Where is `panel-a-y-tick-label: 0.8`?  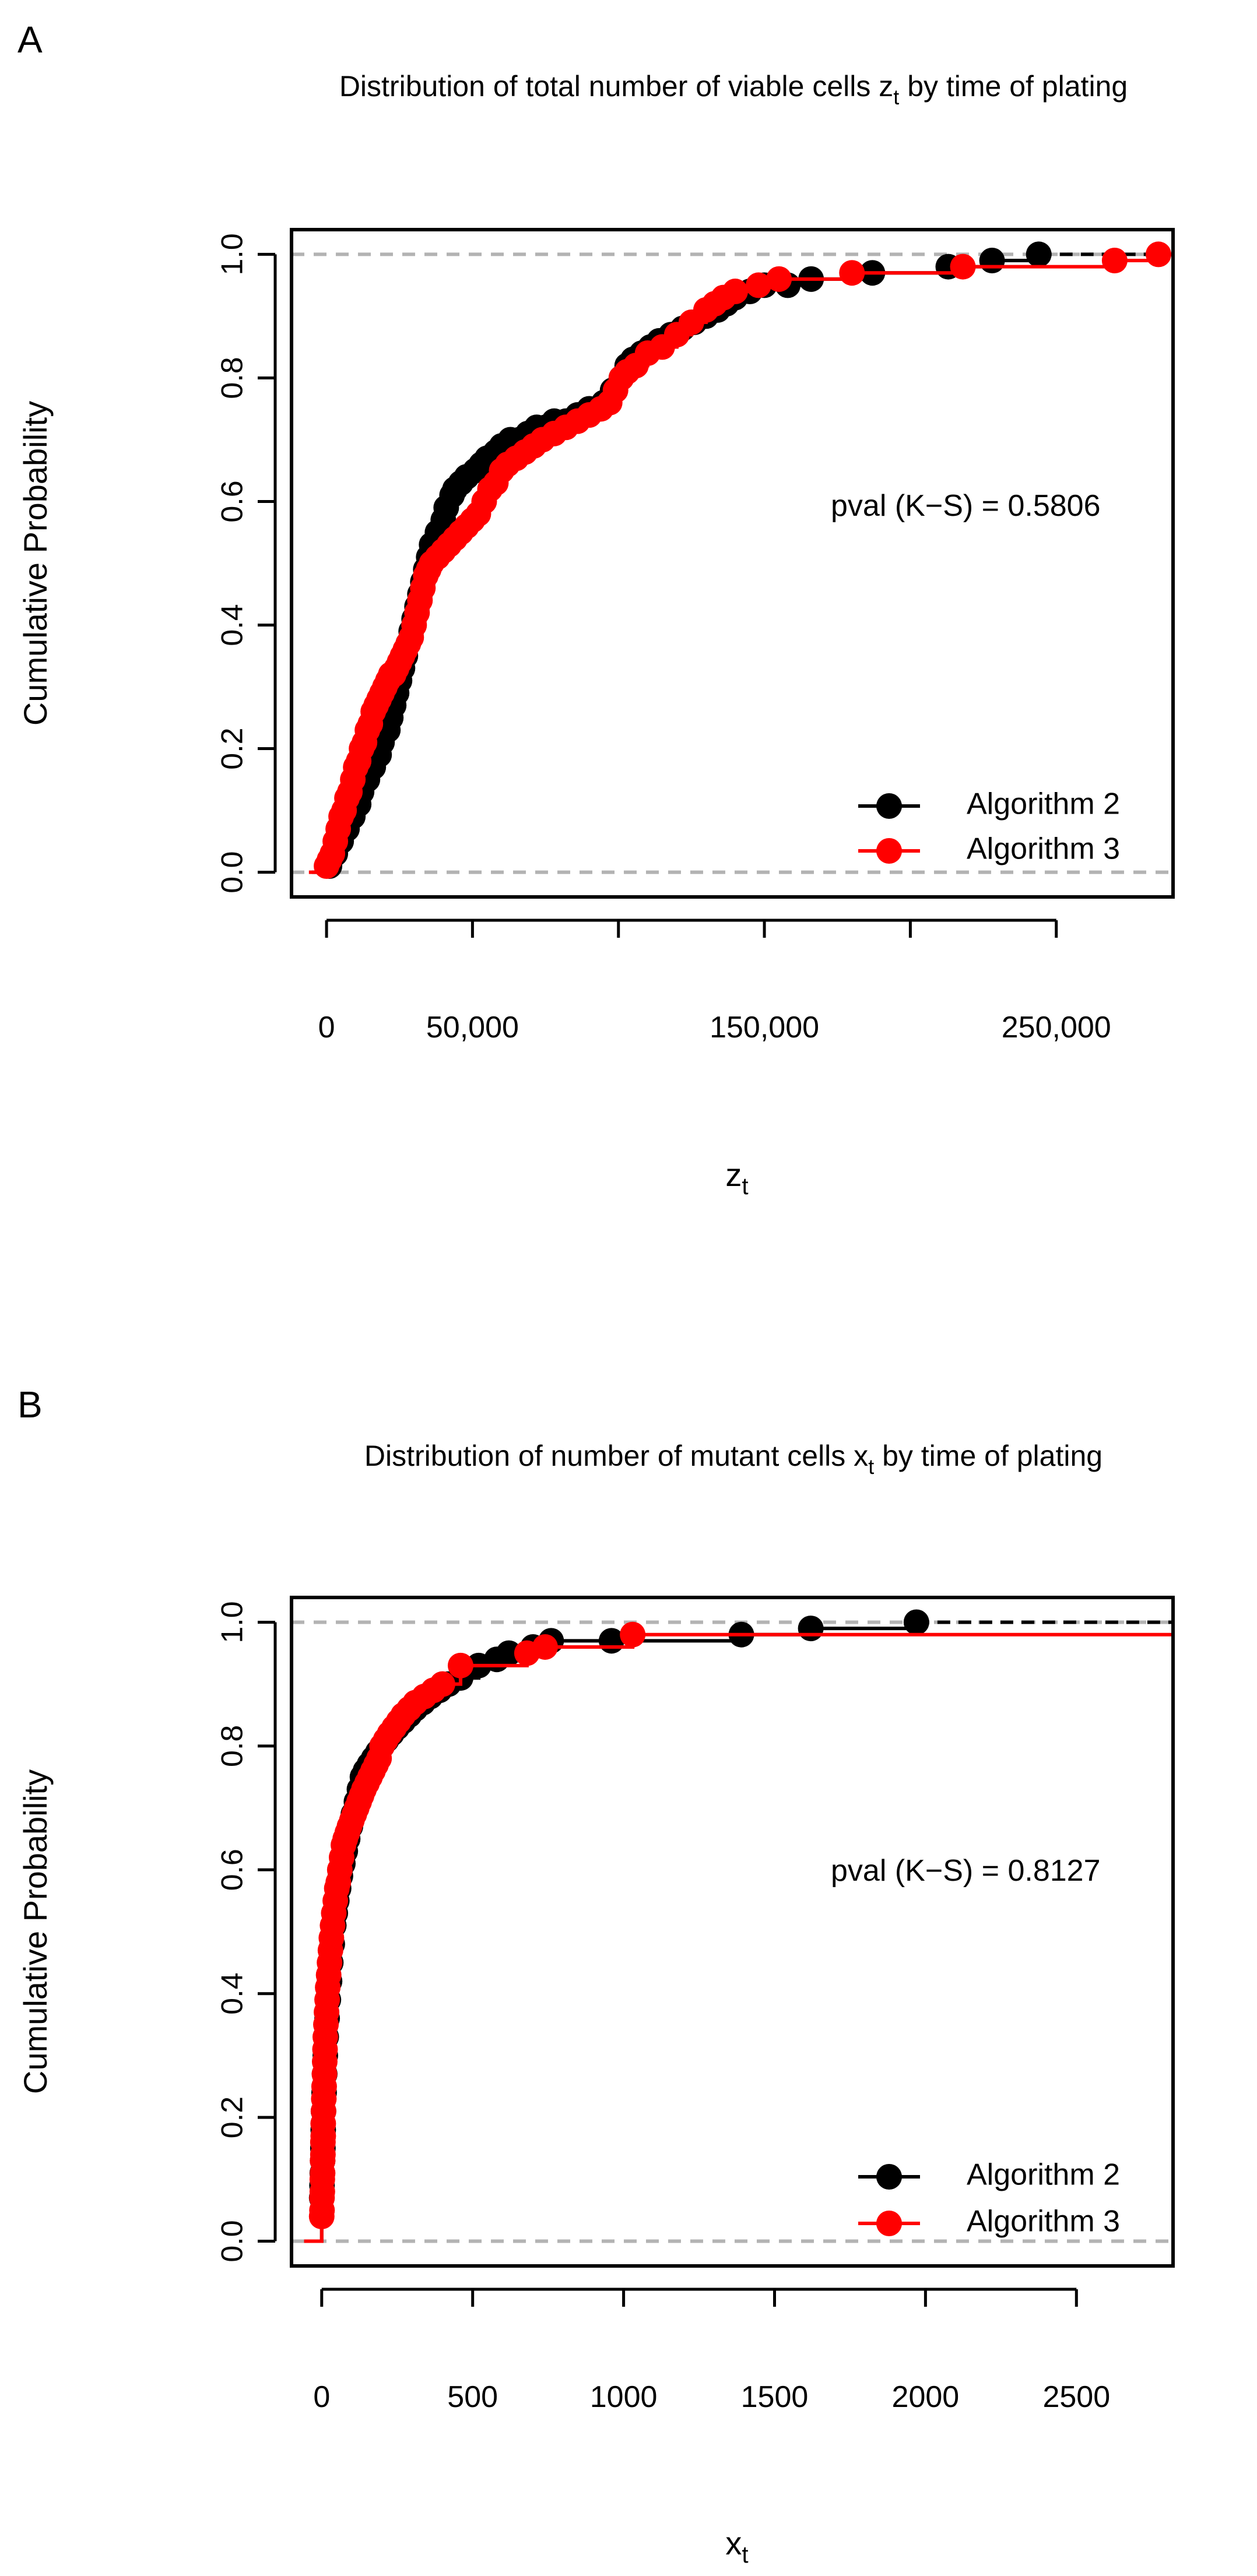 panel-a-y-tick-label: 0.8 is located at coordinates (233, 378).